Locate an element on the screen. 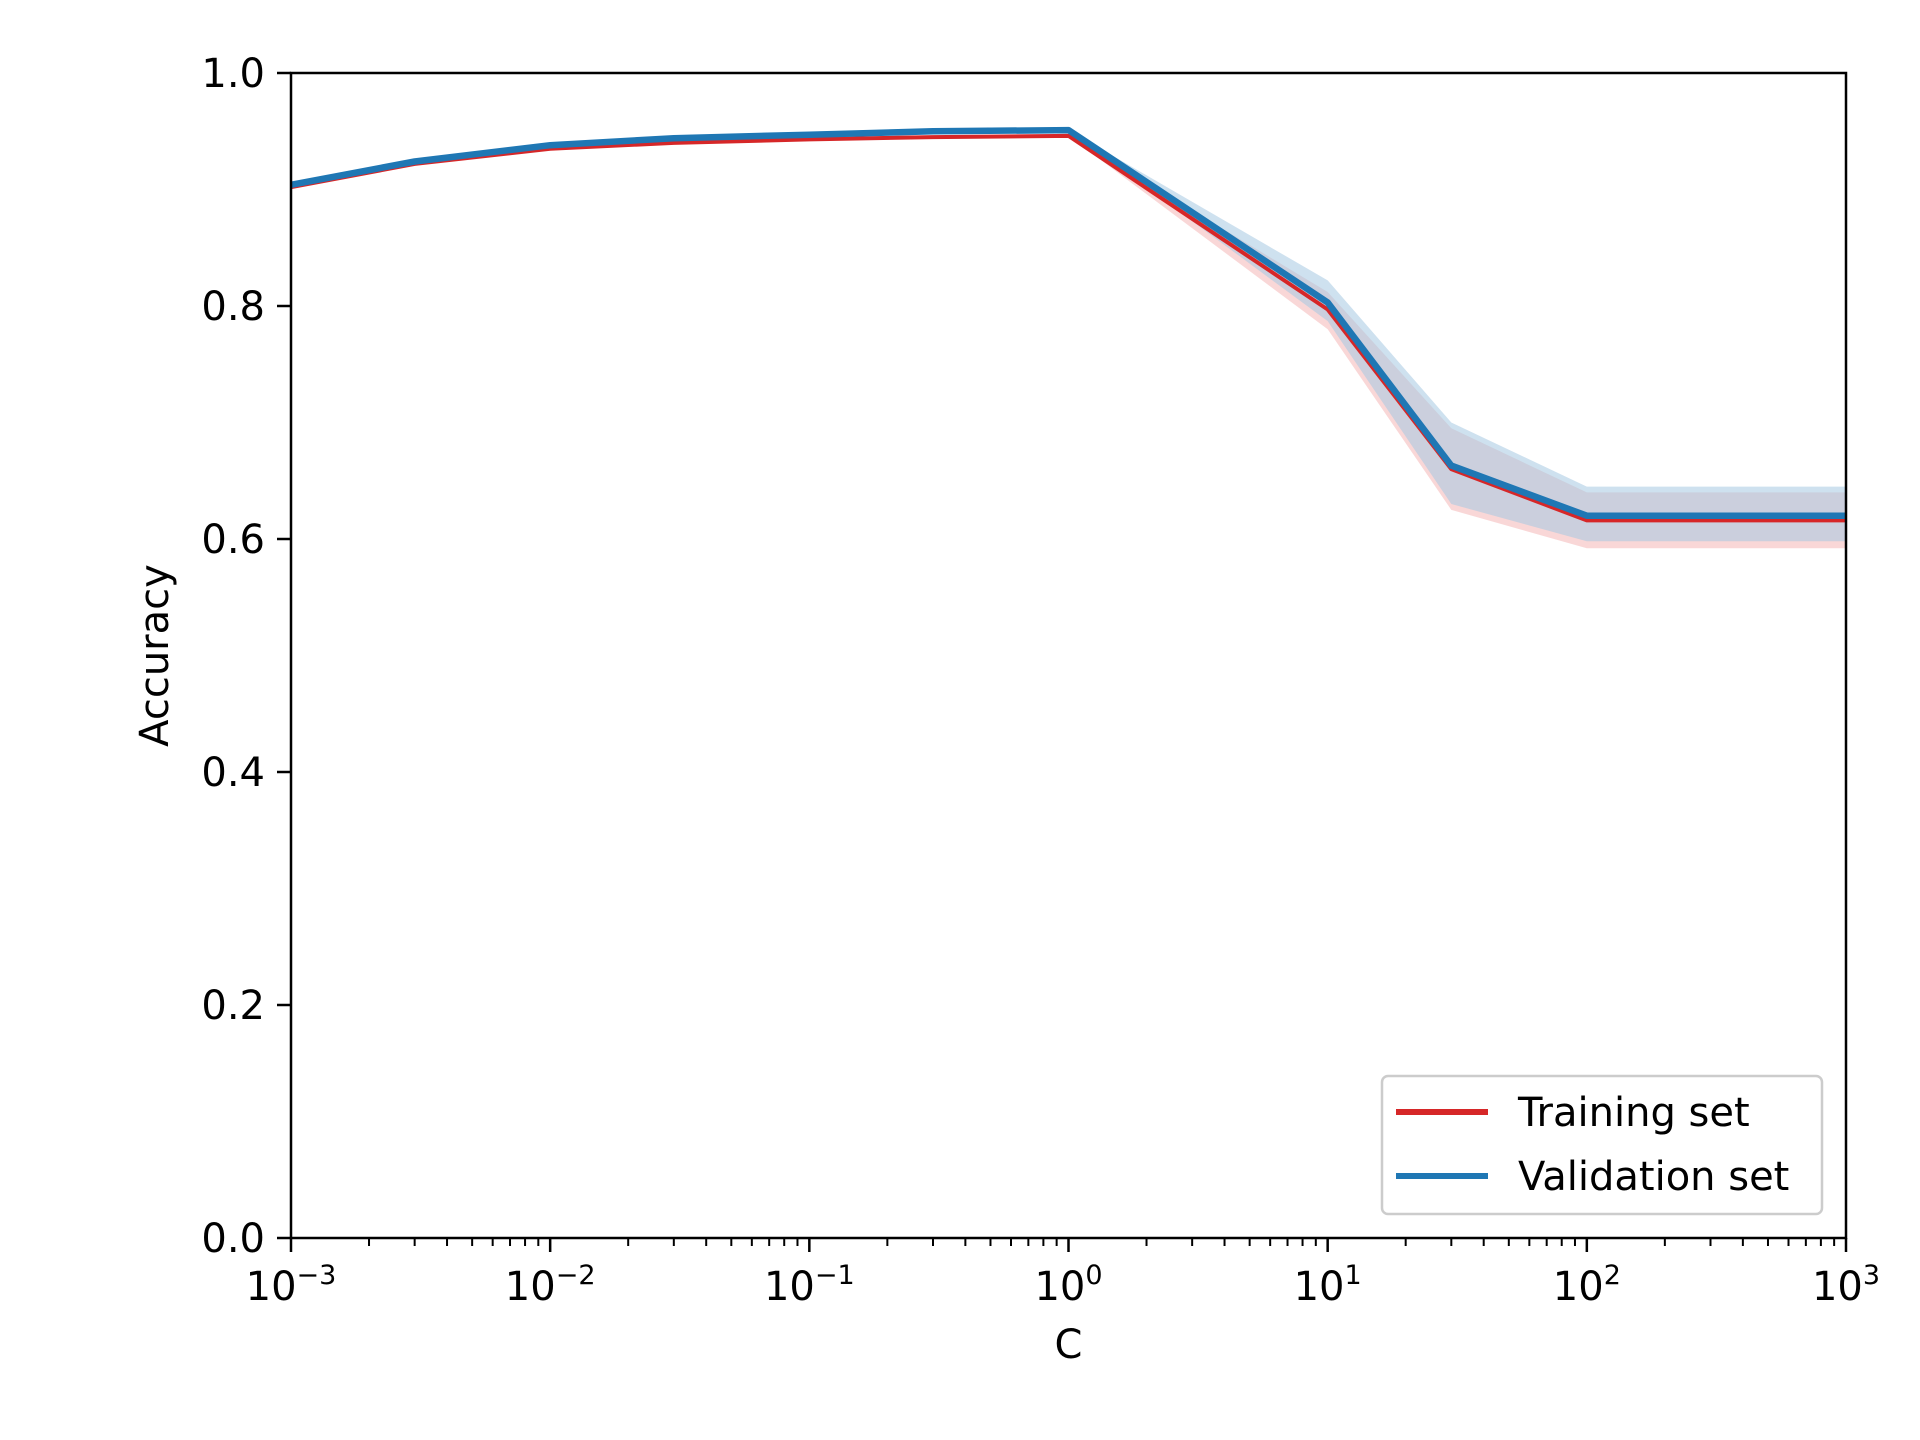  y-axis-ticks: 0.0 0.2 0.4 0.6 0.8 1.0 is located at coordinates (246, 656).